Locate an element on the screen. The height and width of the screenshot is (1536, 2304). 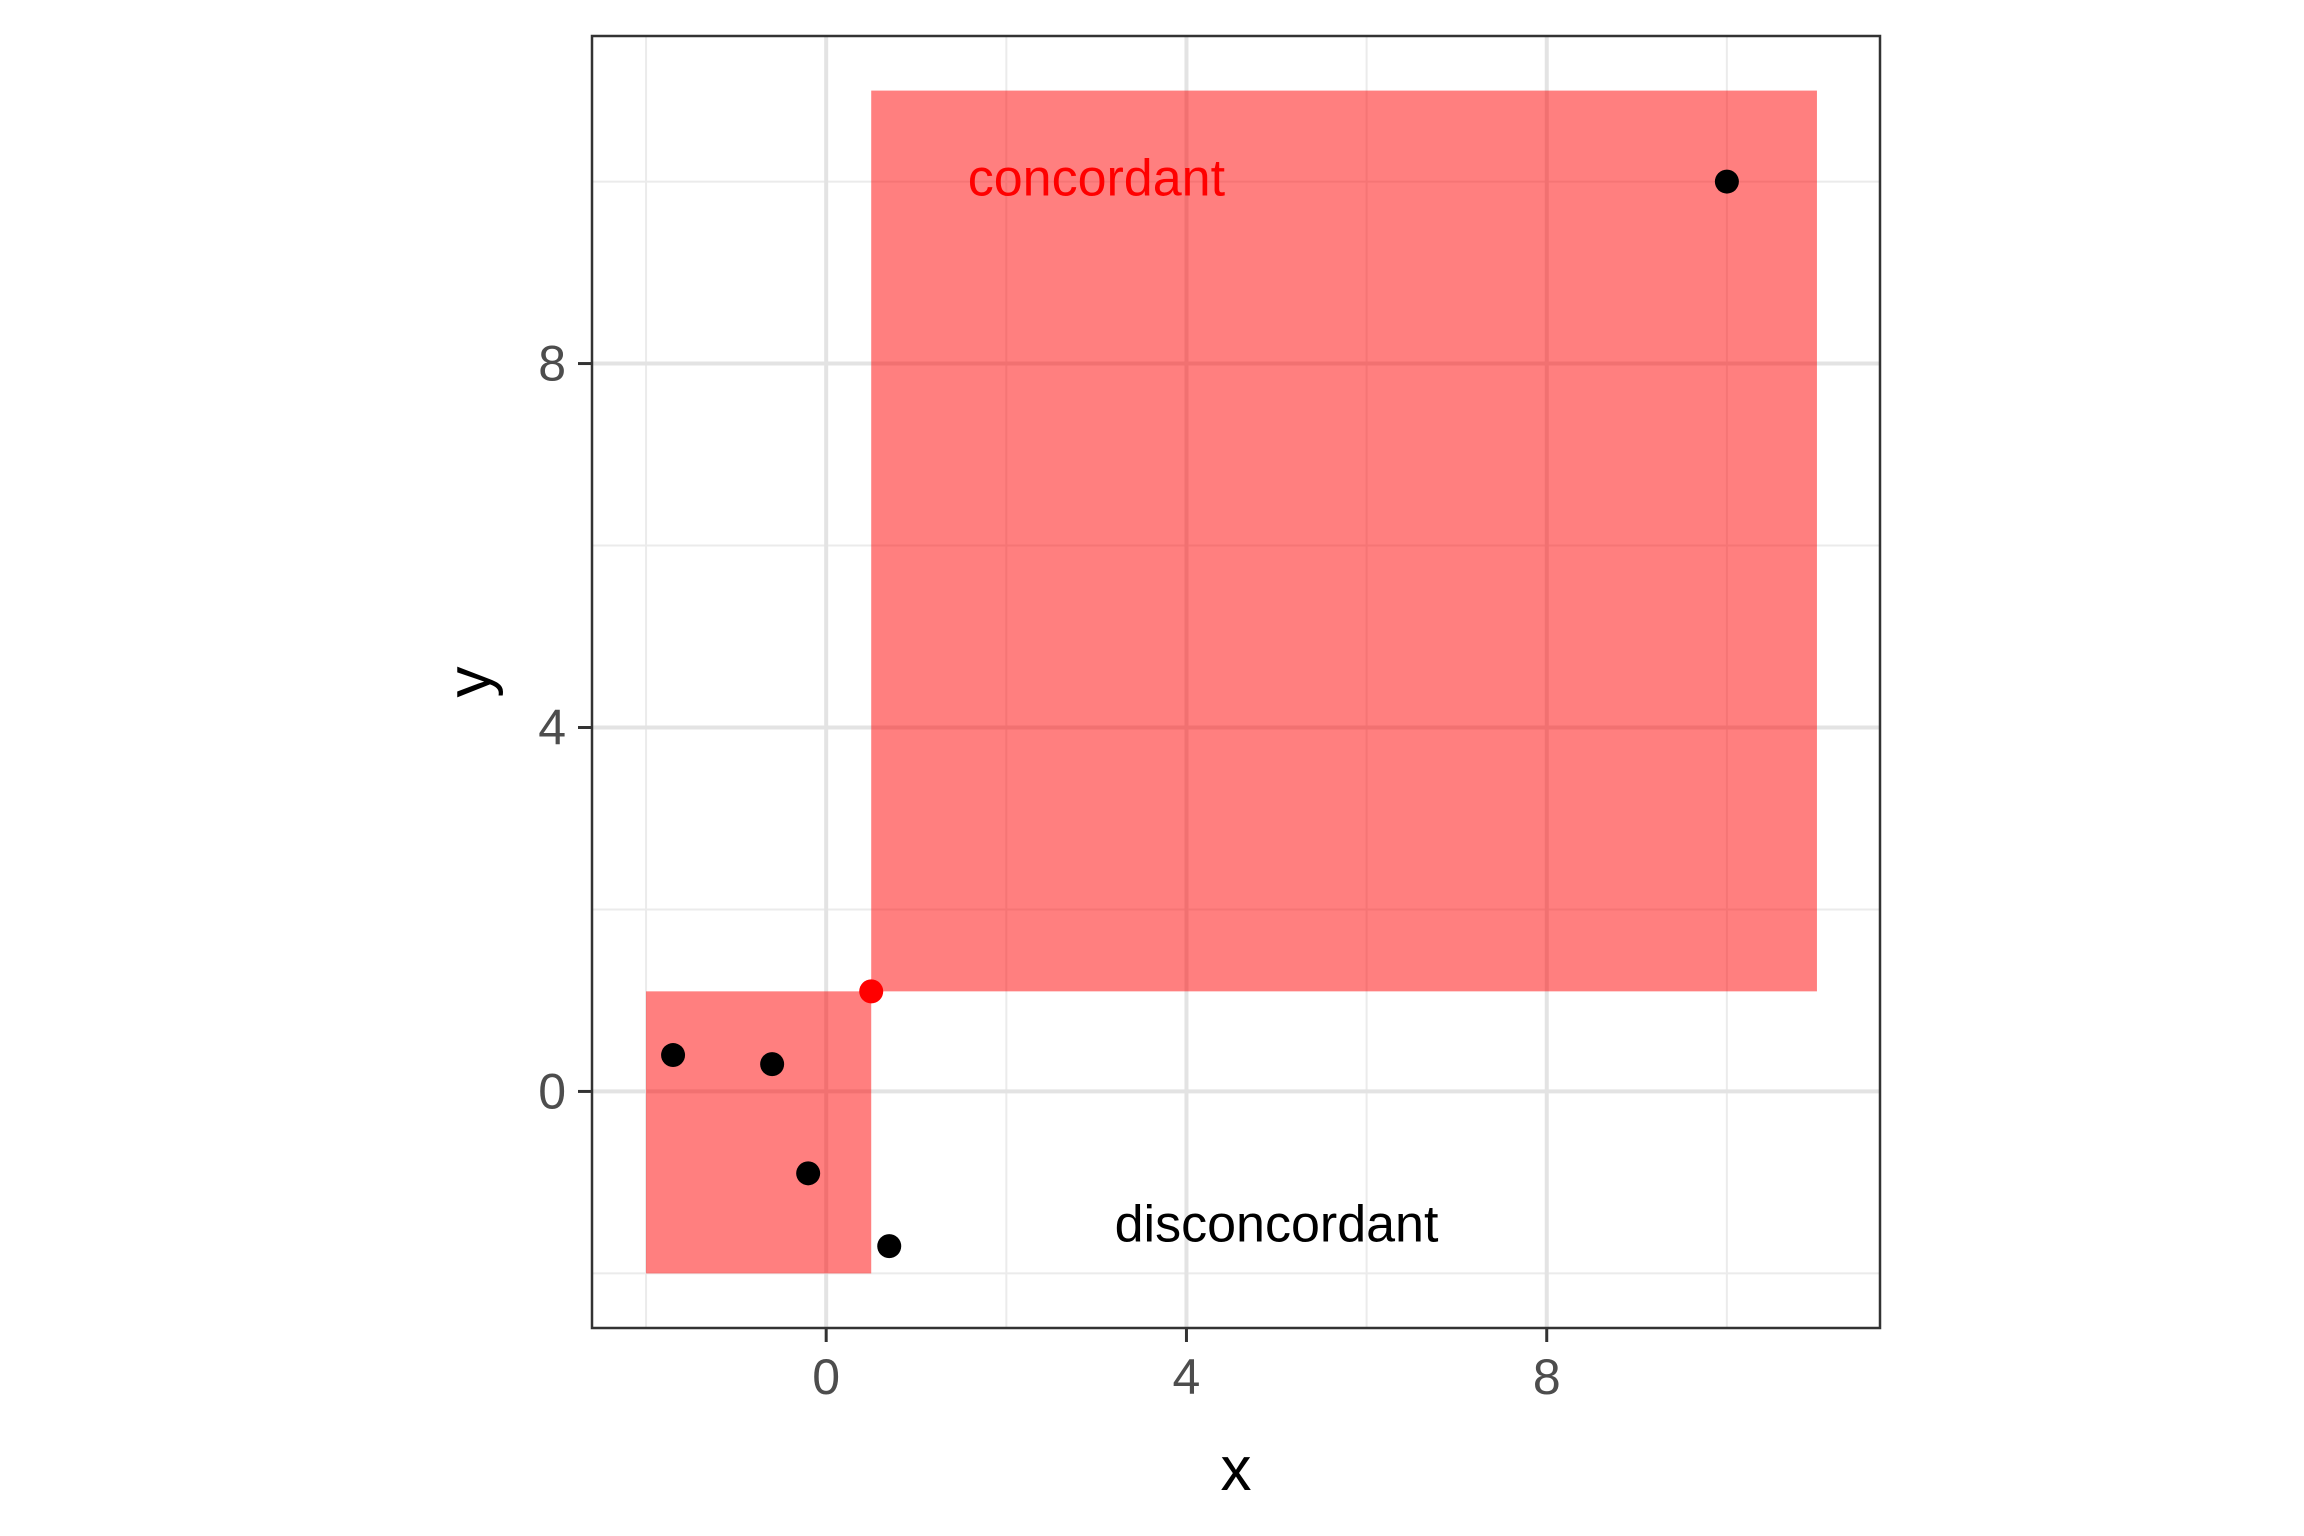
shaded-region is located at coordinates (759, 1132).